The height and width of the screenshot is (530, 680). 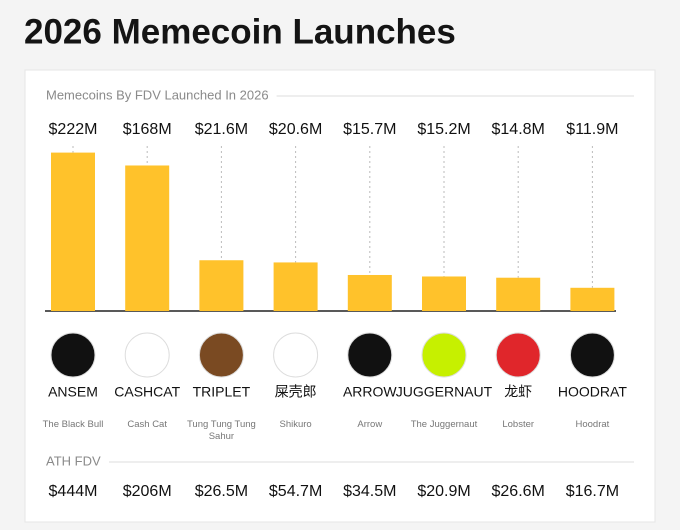 I want to click on ticker: TRIPLET, so click(x=222, y=392).